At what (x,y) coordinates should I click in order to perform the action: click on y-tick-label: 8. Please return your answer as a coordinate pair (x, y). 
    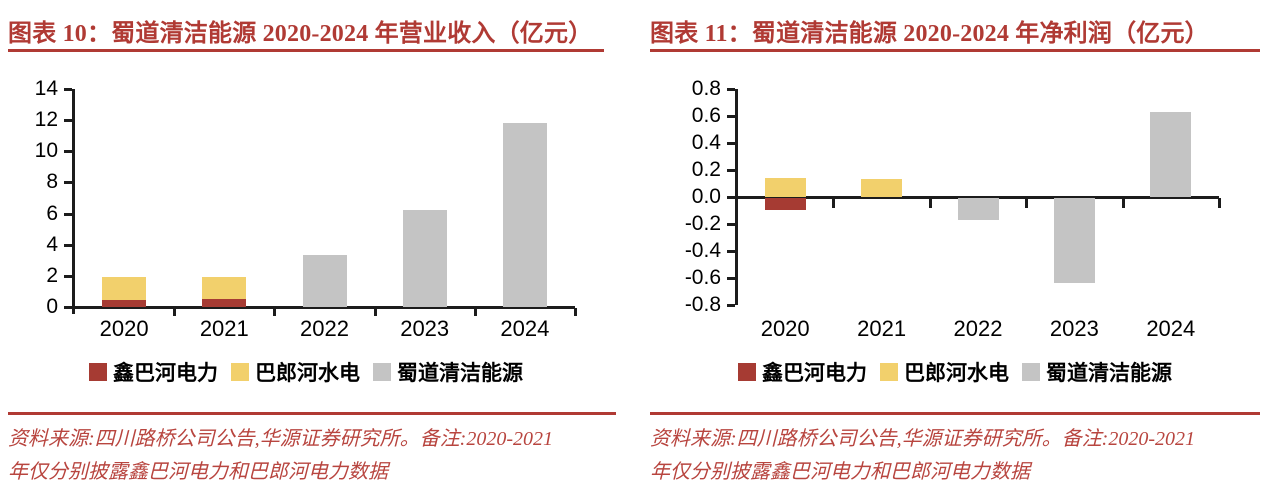
    Looking at the image, I should click on (52, 182).